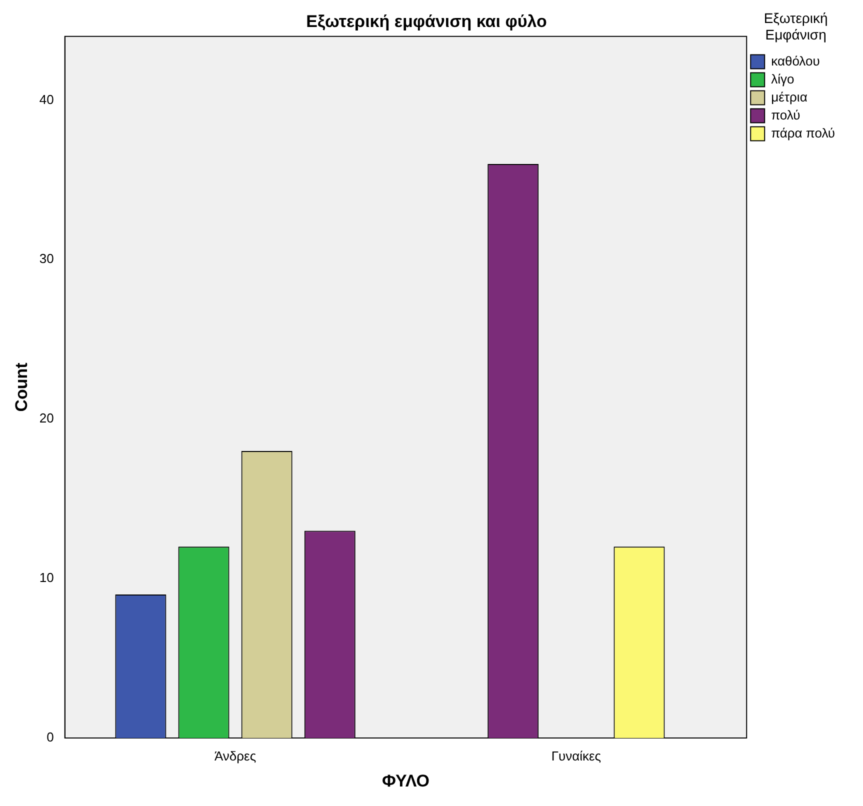  Describe the element at coordinates (803, 132) in the screenshot. I see `legend-label: πάρα πολύ` at that location.